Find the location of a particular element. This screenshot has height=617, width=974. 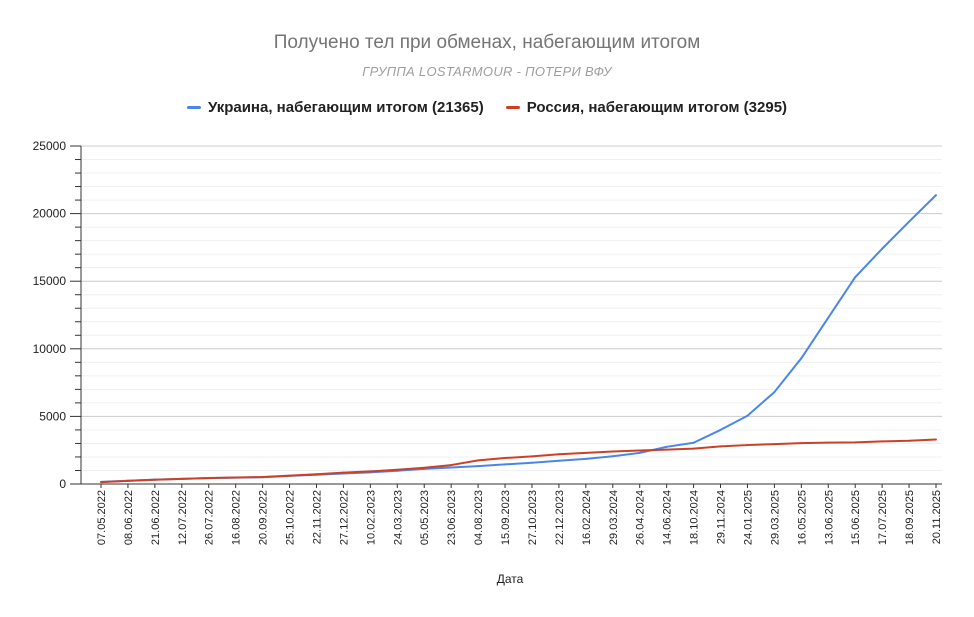

x-tick-label: 07.05.2022 is located at coordinates (102, 517).